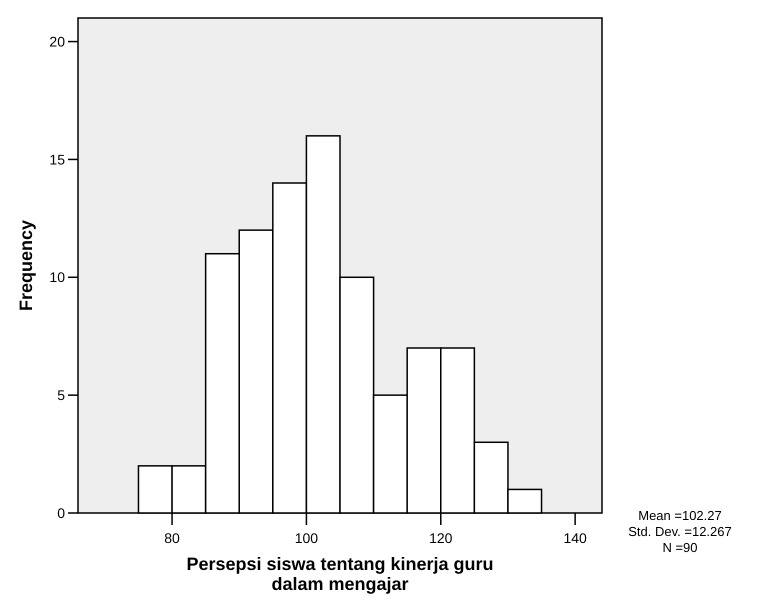 The height and width of the screenshot is (615, 770). What do you see at coordinates (26, 266) in the screenshot?
I see `y-axis-title: Frequency` at bounding box center [26, 266].